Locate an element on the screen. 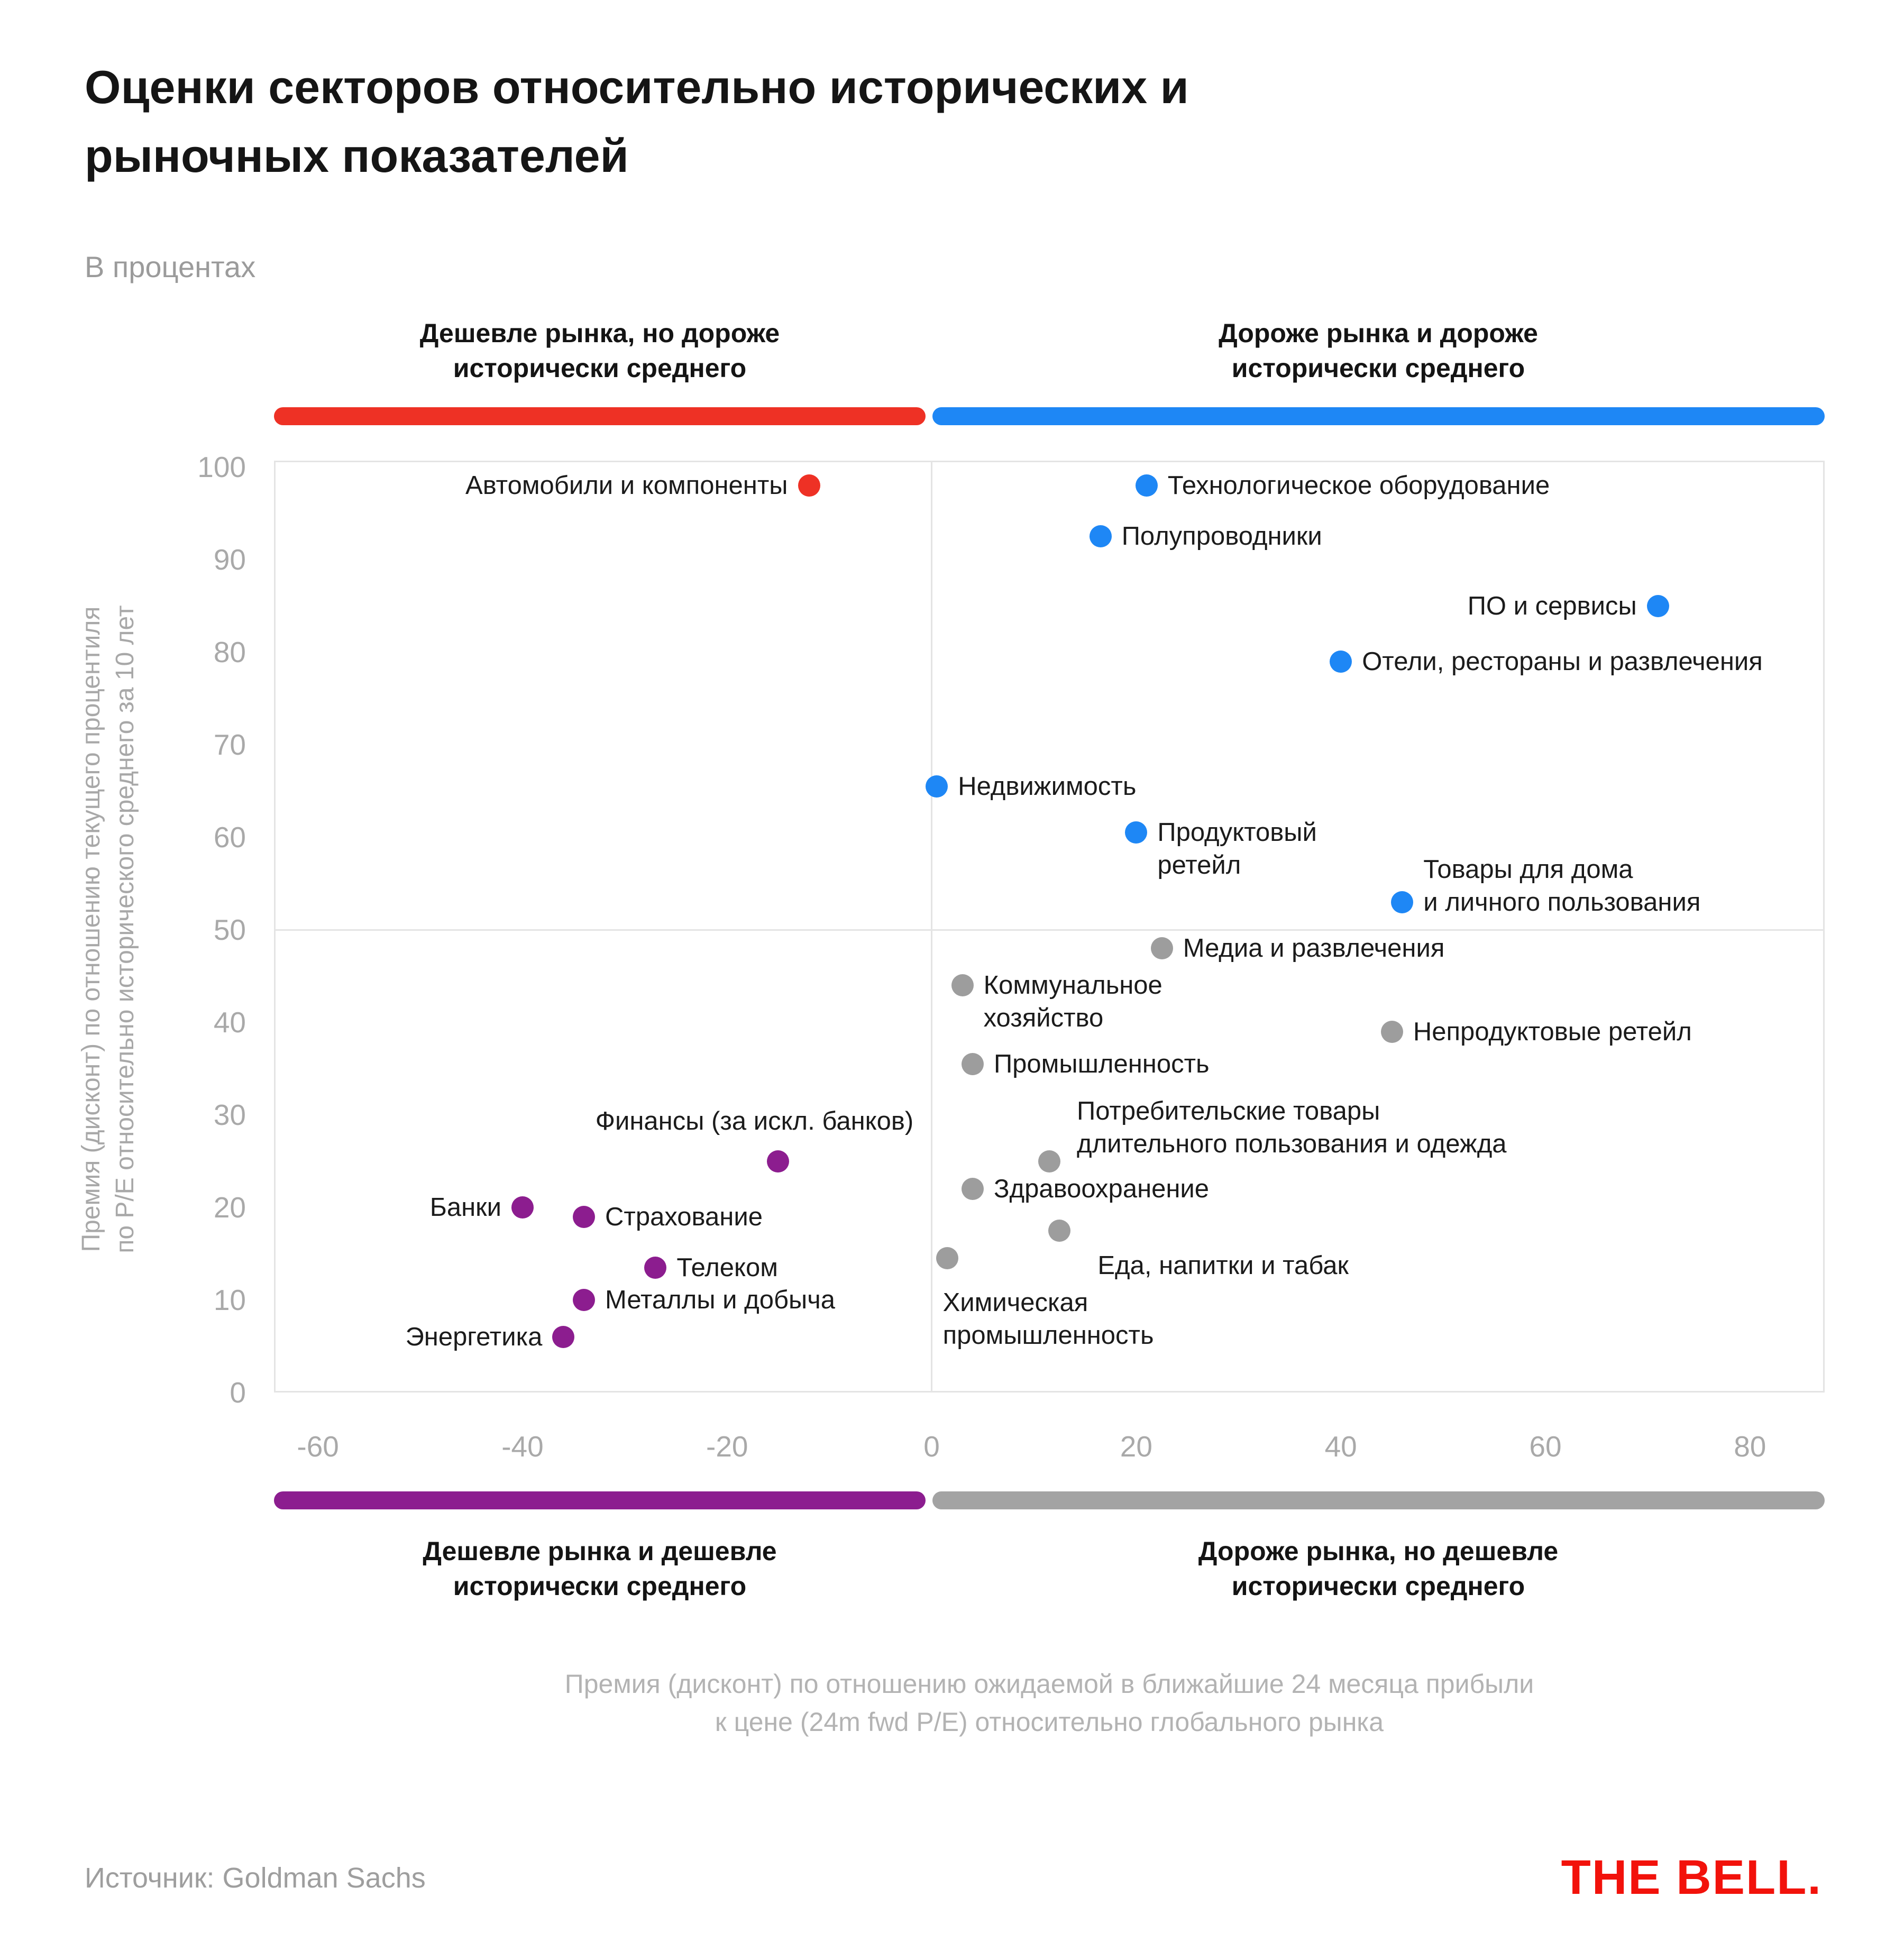  point-label-Финансы (за искл. банков): Финансы (за искл. банков) is located at coordinates (754, 1121).